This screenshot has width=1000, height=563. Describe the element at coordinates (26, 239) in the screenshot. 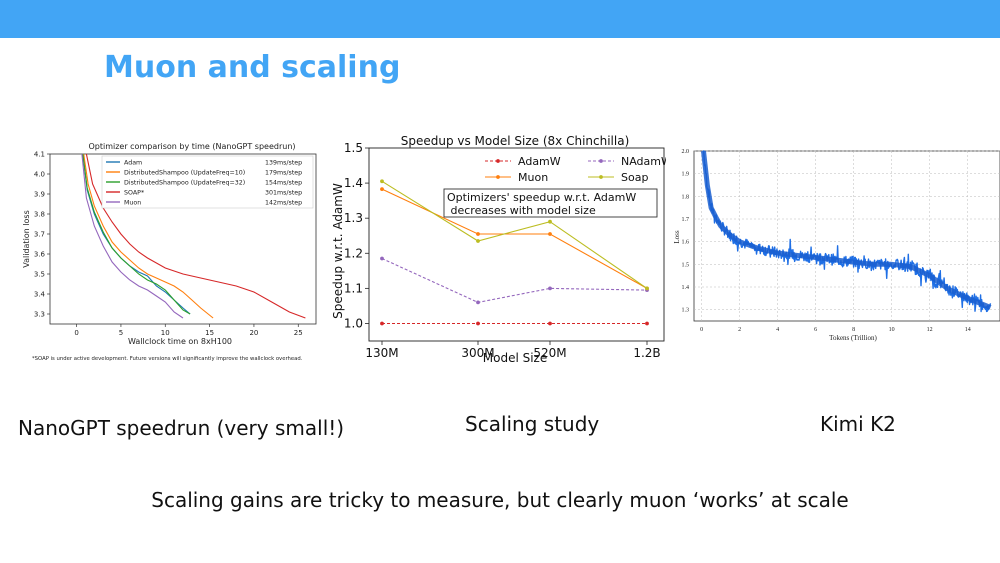

I see `y-axis-label: Validation loss` at that location.